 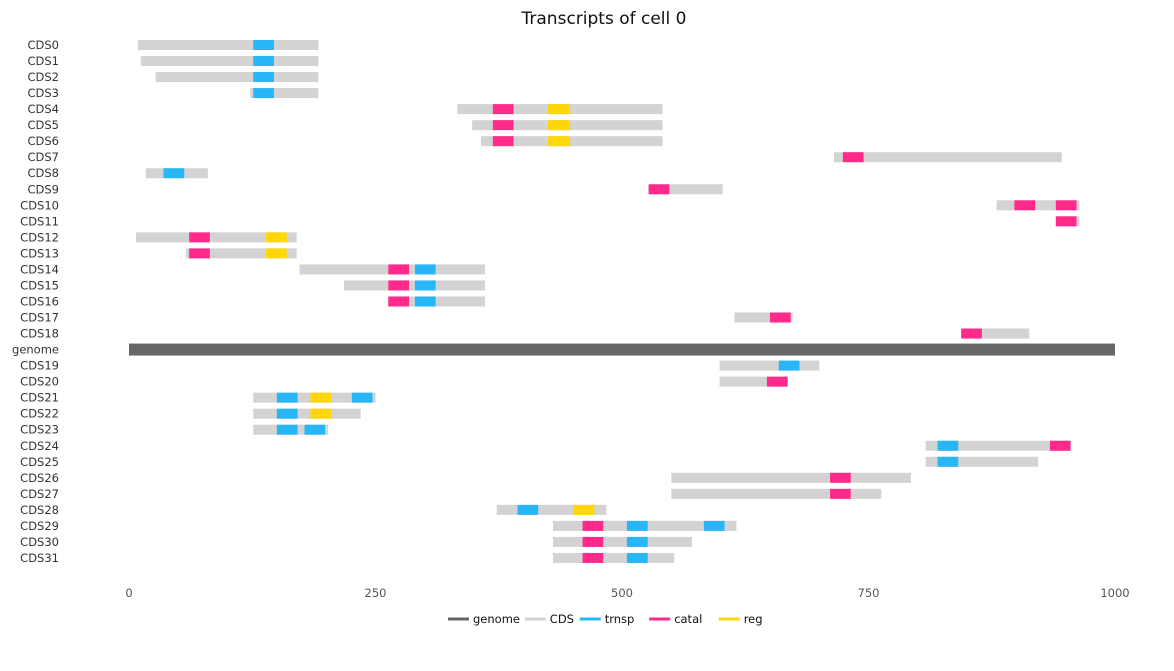 What do you see at coordinates (545, 446) in the screenshot?
I see `transcript-row-cds24: CDS24` at bounding box center [545, 446].